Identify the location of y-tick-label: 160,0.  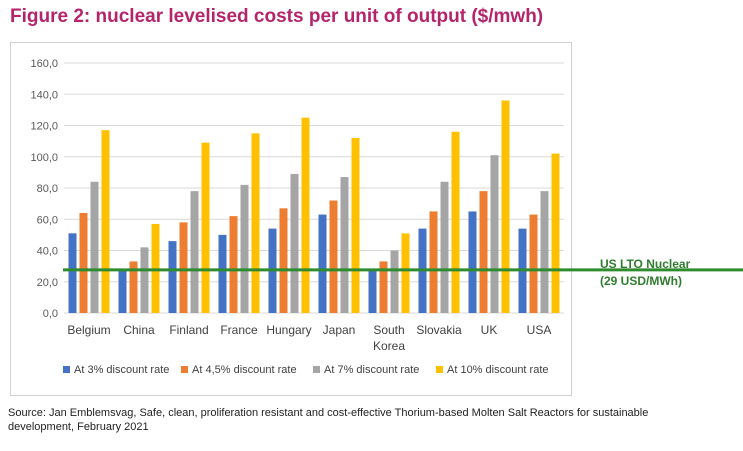
(44, 64).